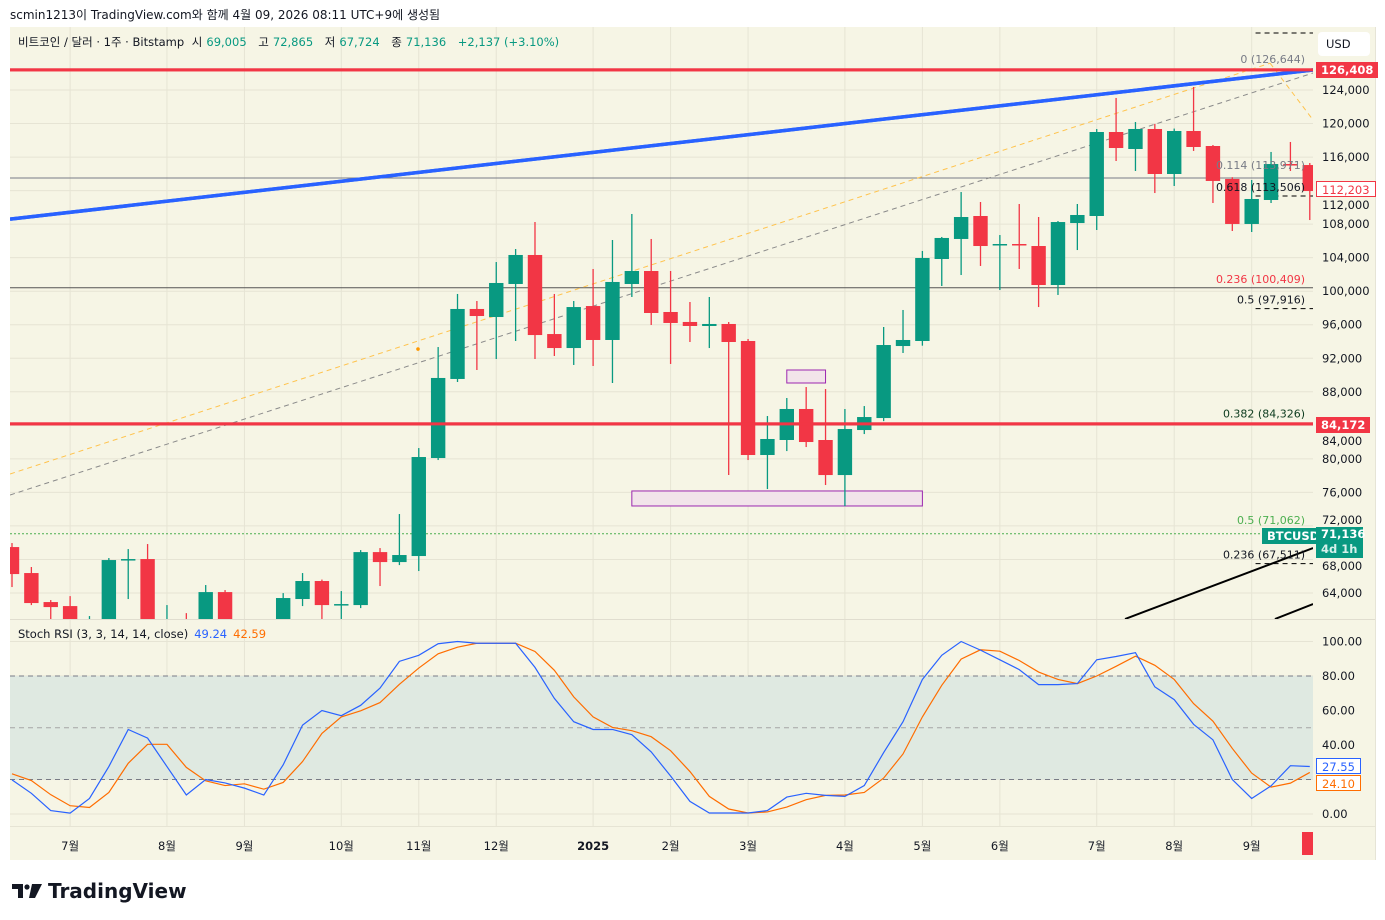 The width and height of the screenshot is (1385, 920). Describe the element at coordinates (496, 846) in the screenshot. I see `time-axis-label: 12월` at that location.